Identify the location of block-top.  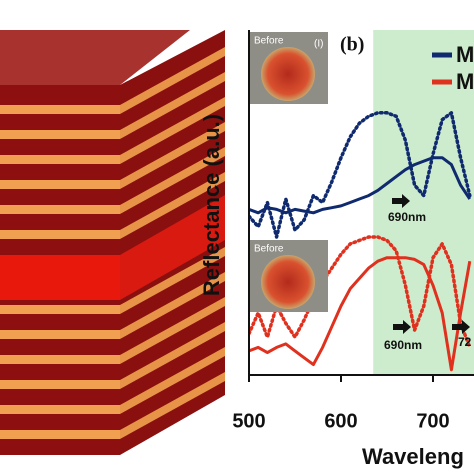
(95, 57).